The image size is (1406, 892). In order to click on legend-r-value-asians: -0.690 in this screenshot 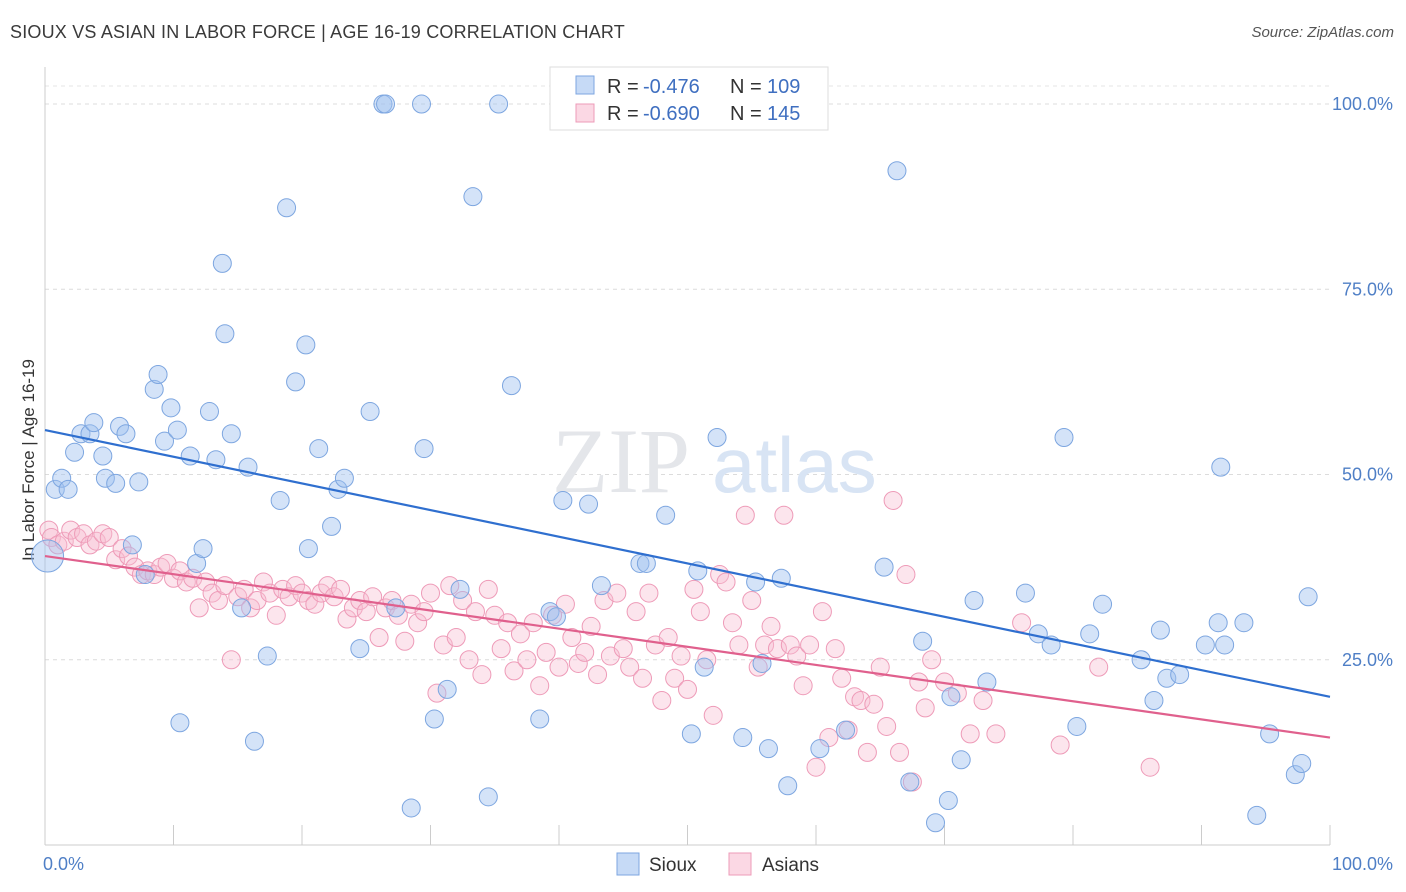, I will do `click(671, 114)`.